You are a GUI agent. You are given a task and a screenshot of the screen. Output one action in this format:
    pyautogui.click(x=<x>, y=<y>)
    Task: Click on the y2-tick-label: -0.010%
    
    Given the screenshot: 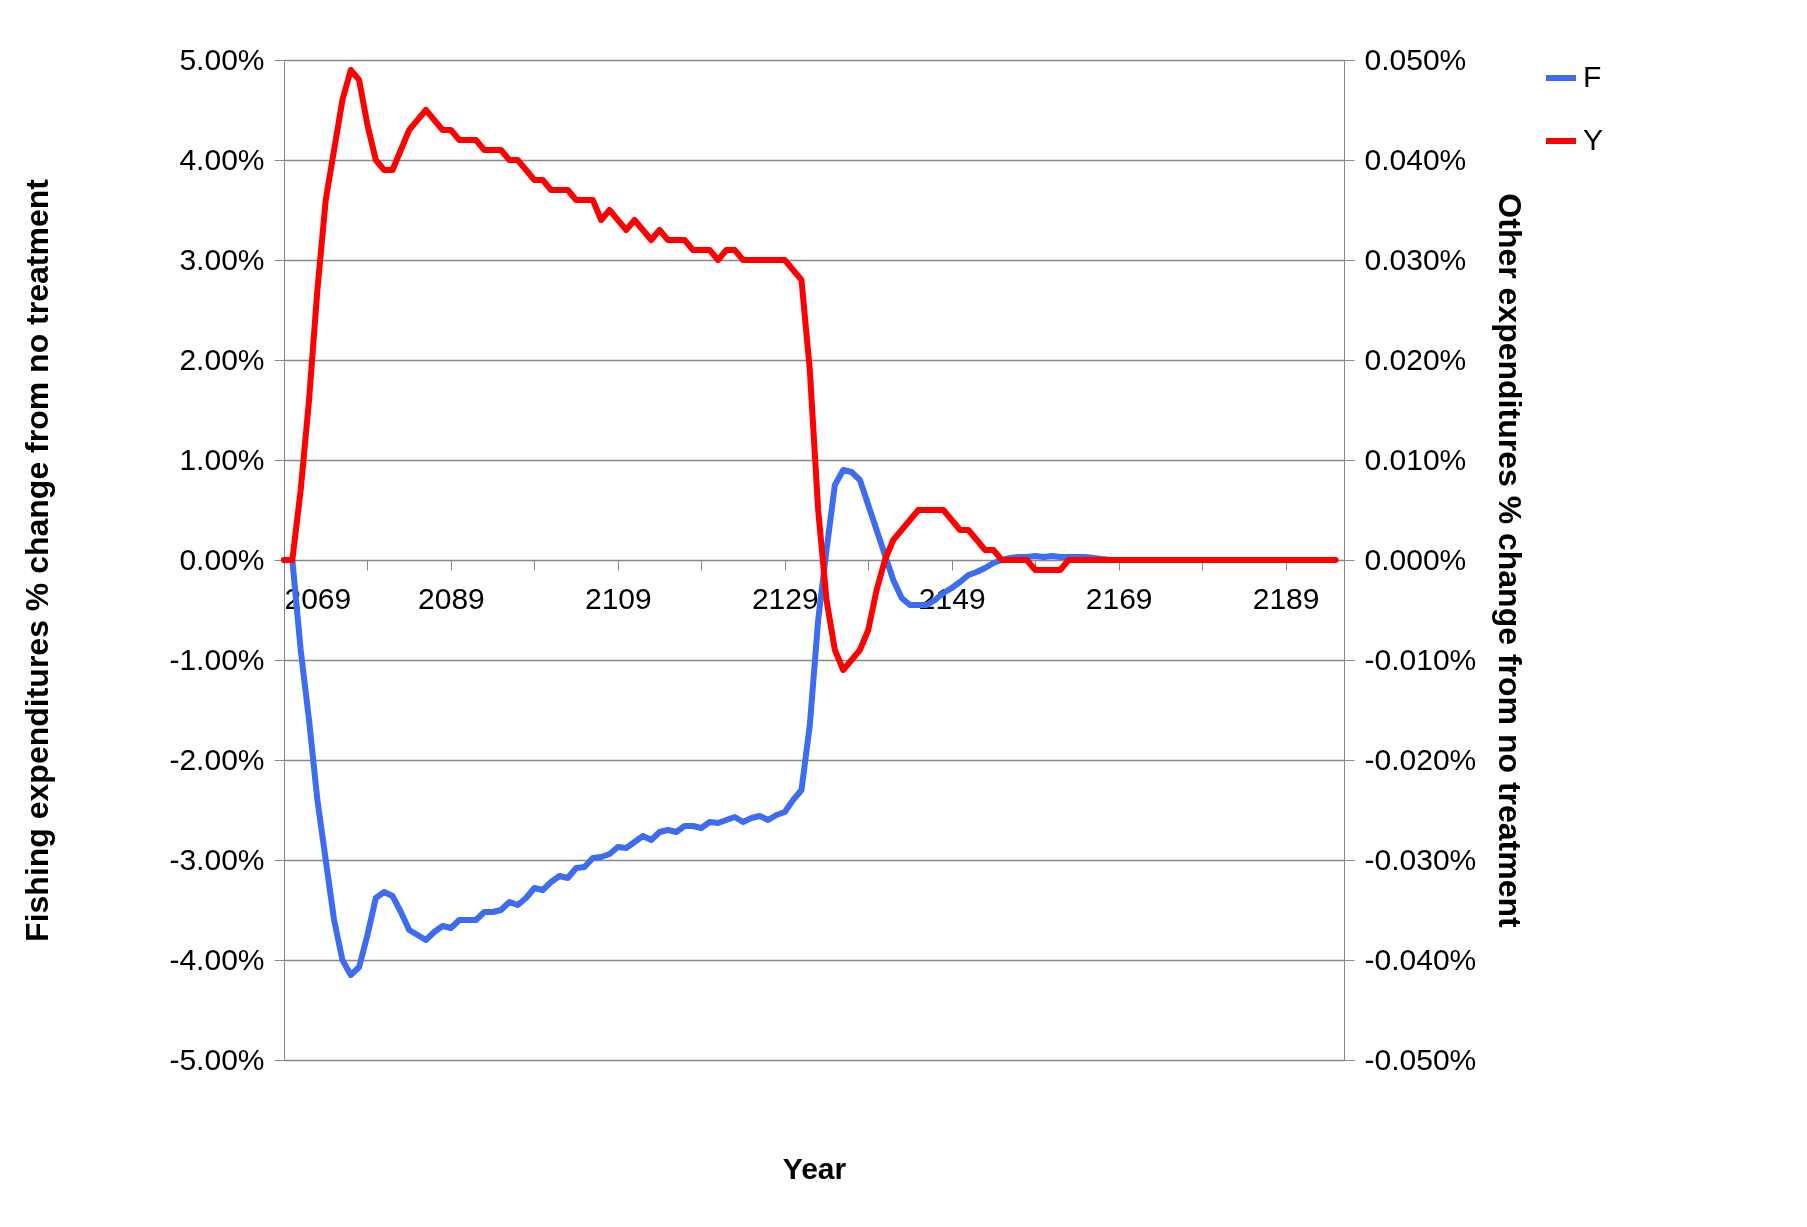 What is the action you would take?
    pyautogui.click(x=1420, y=659)
    